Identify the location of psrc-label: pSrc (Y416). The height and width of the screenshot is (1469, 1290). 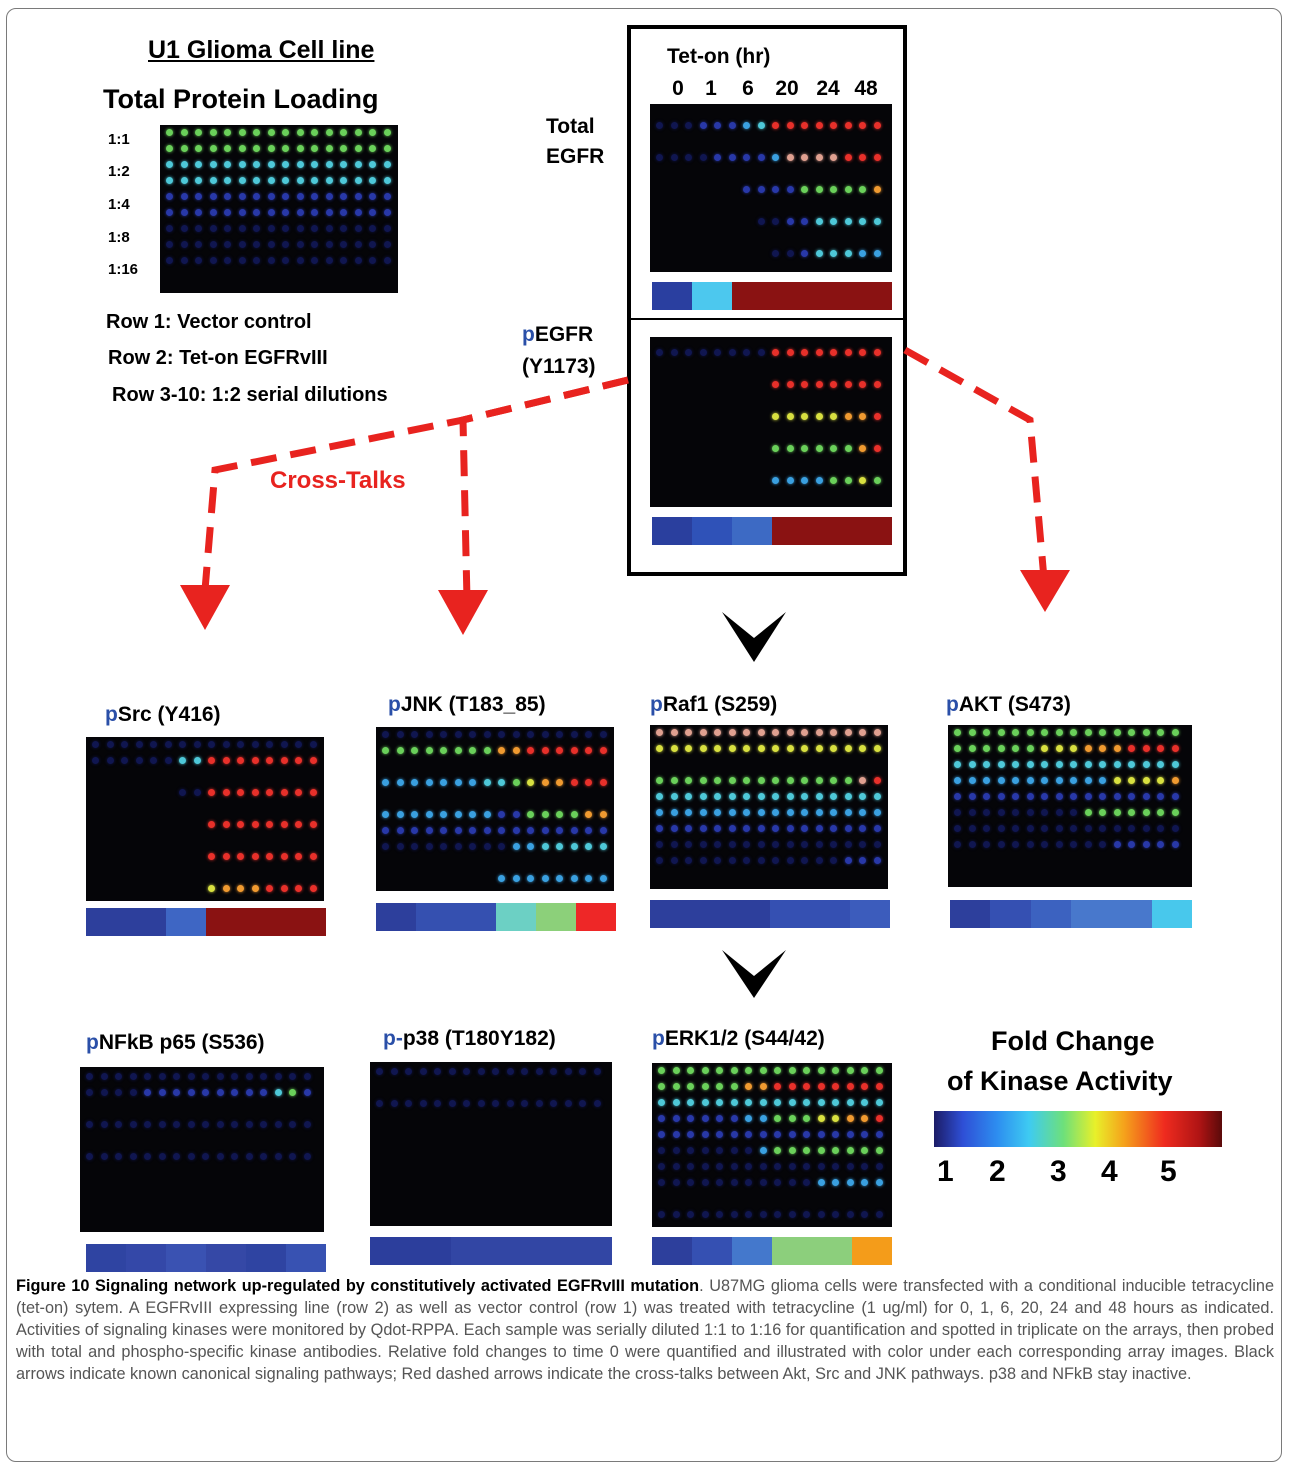
(163, 714).